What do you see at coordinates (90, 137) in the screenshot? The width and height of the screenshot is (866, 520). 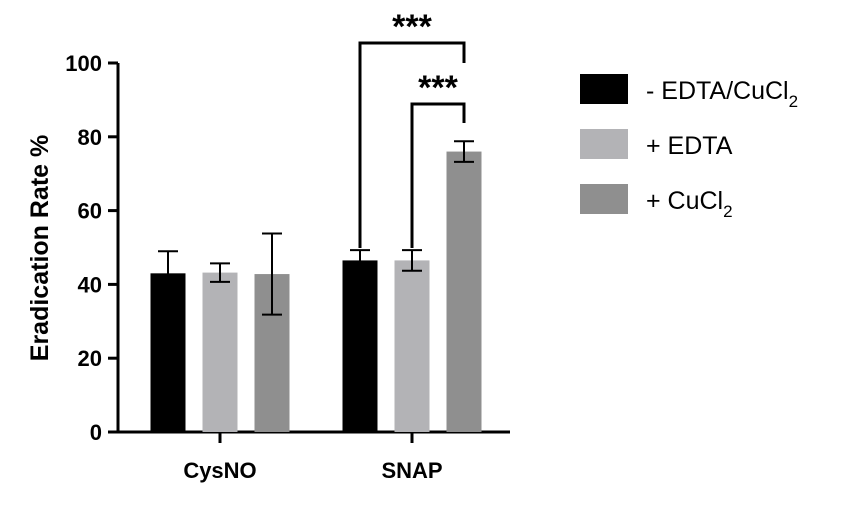 I see `y-tick-label: 80` at bounding box center [90, 137].